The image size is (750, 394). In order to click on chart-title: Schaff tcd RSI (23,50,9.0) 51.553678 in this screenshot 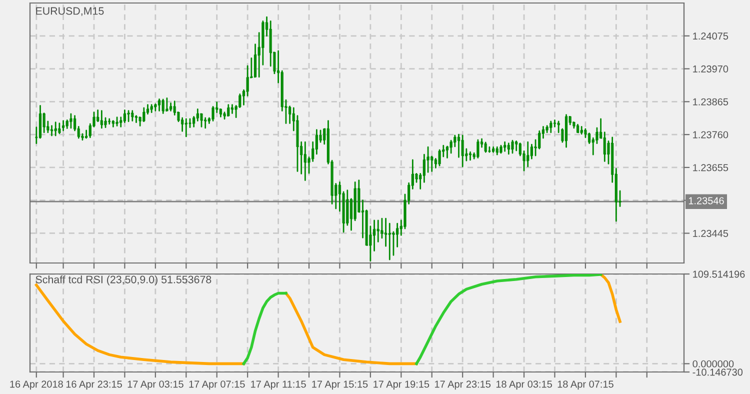, I will do `click(124, 280)`.